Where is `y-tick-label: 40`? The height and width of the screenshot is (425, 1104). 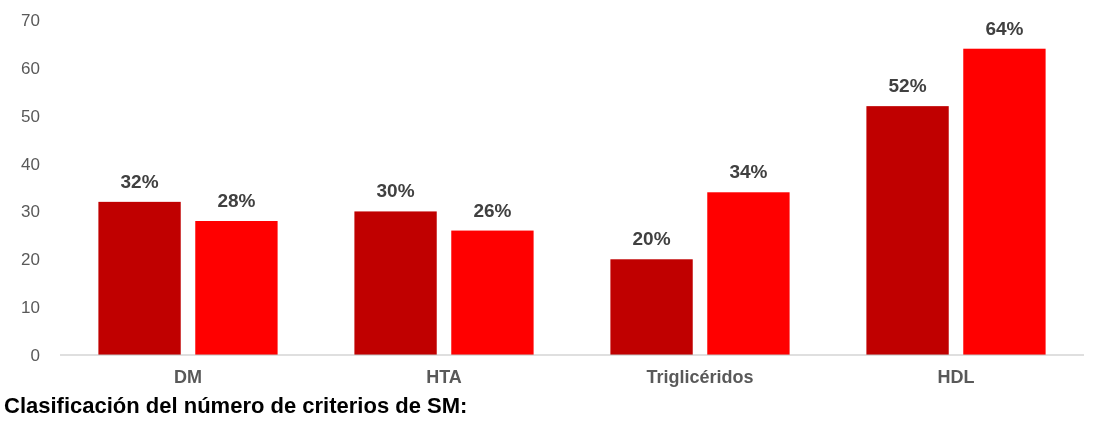 y-tick-label: 40 is located at coordinates (30, 164).